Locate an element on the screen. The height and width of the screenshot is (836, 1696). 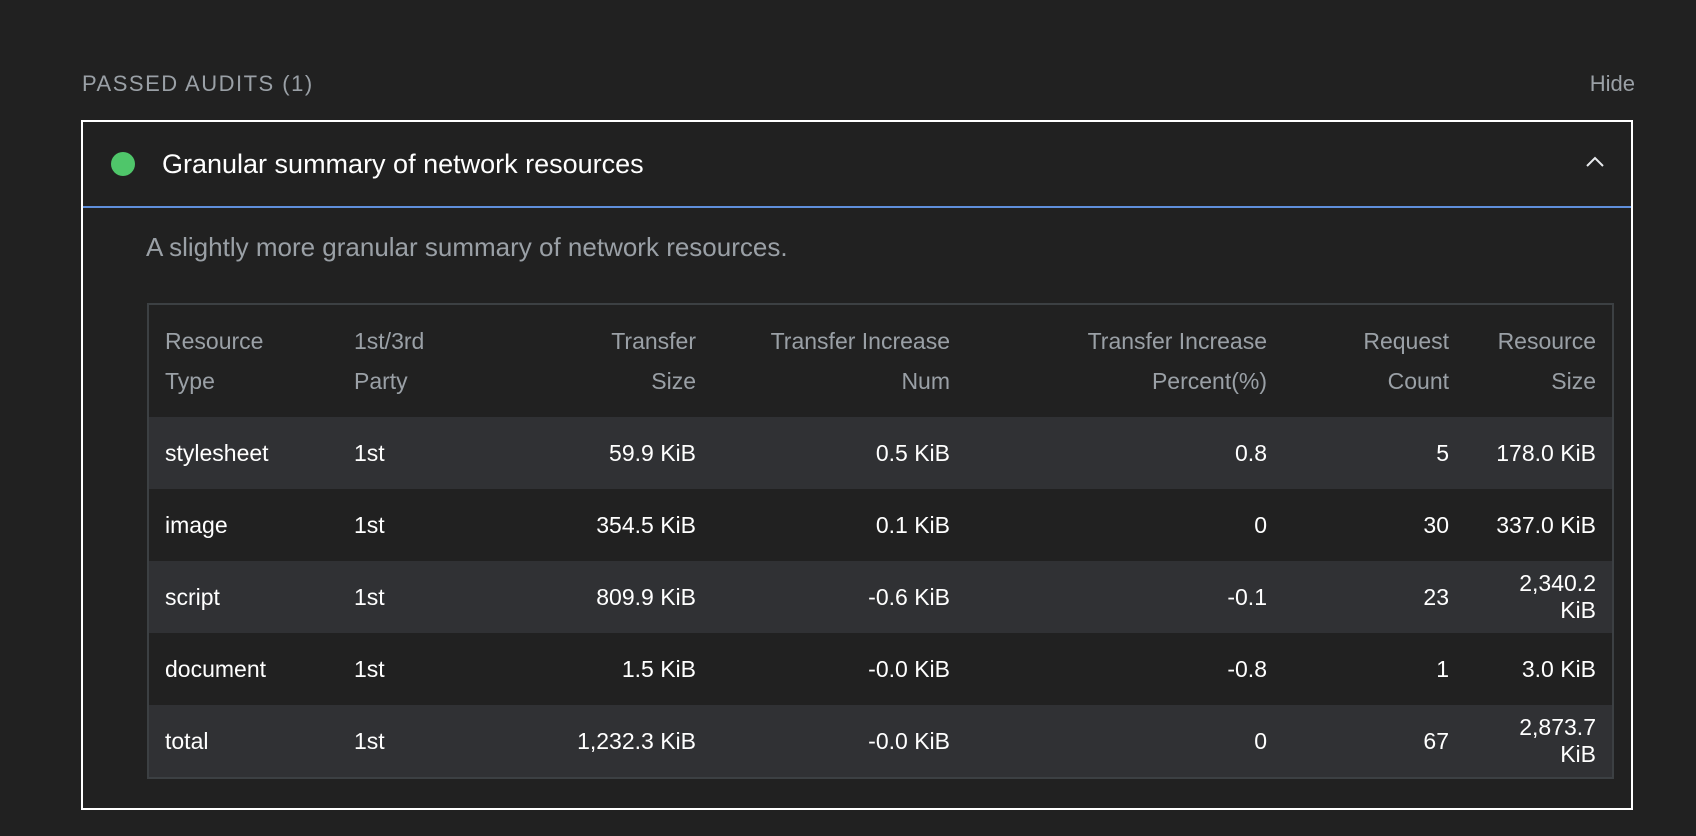
audit-summary-toggle: Granular summary of network resources is located at coordinates (857, 165).